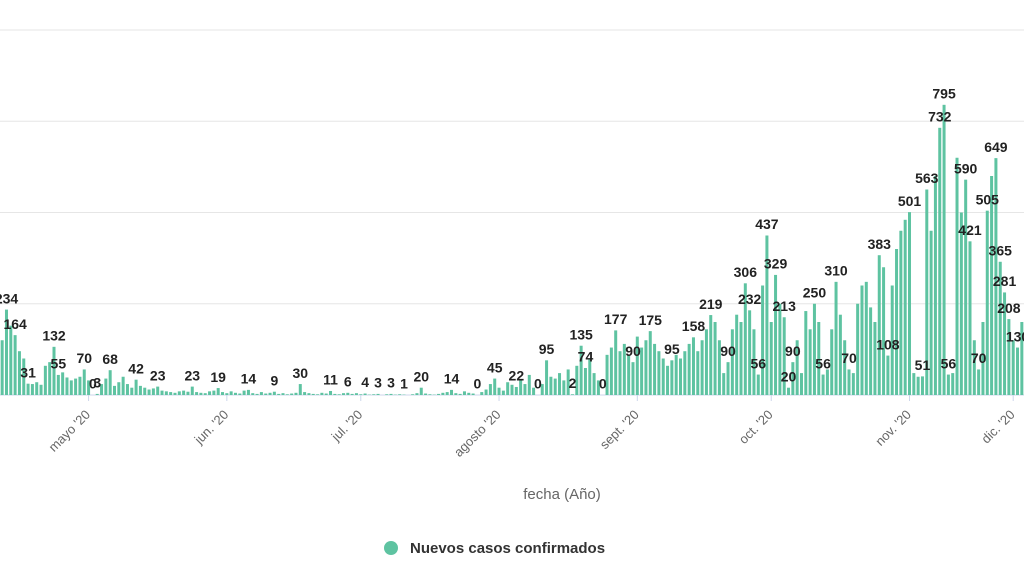  I want to click on data-label: 213, so click(785, 306).